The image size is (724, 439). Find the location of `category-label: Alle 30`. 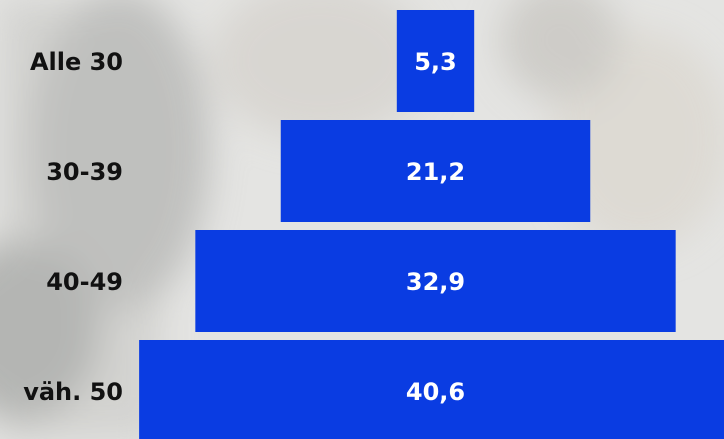

category-label: Alle 30 is located at coordinates (76, 62).